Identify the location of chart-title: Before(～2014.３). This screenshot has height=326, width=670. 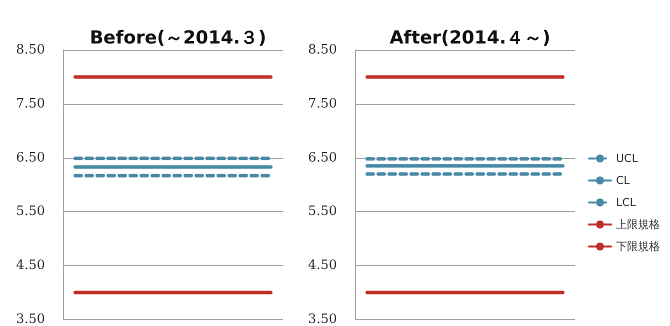
(178, 38).